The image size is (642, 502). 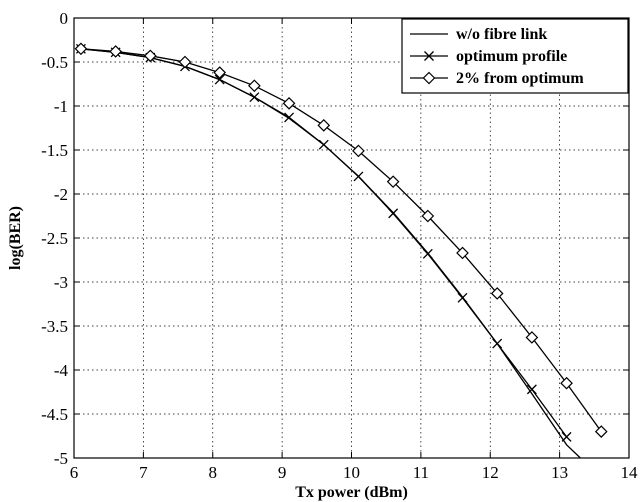 I want to click on x-tick-label: 10, so click(x=351, y=472).